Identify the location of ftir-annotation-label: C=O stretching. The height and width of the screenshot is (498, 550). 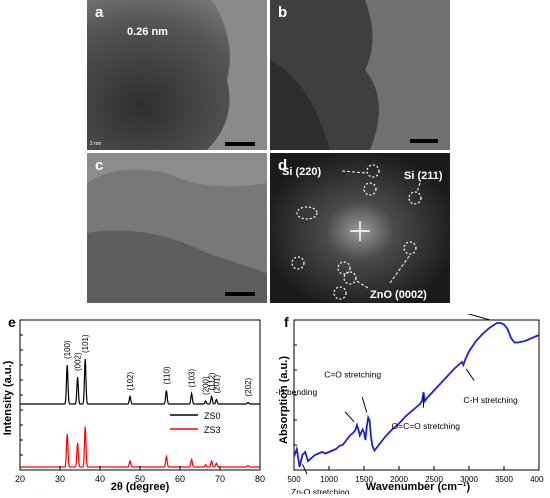
(352, 375).